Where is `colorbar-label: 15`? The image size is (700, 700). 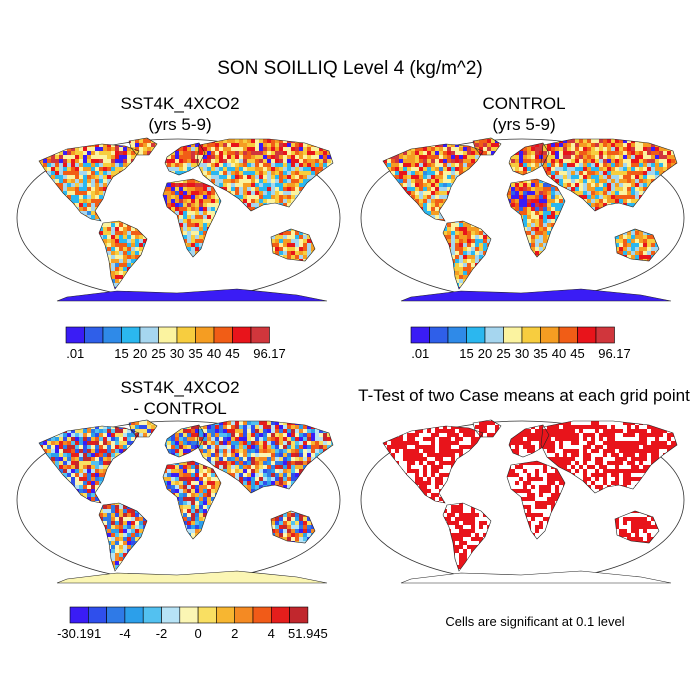
colorbar-label: 15 is located at coordinates (466, 353).